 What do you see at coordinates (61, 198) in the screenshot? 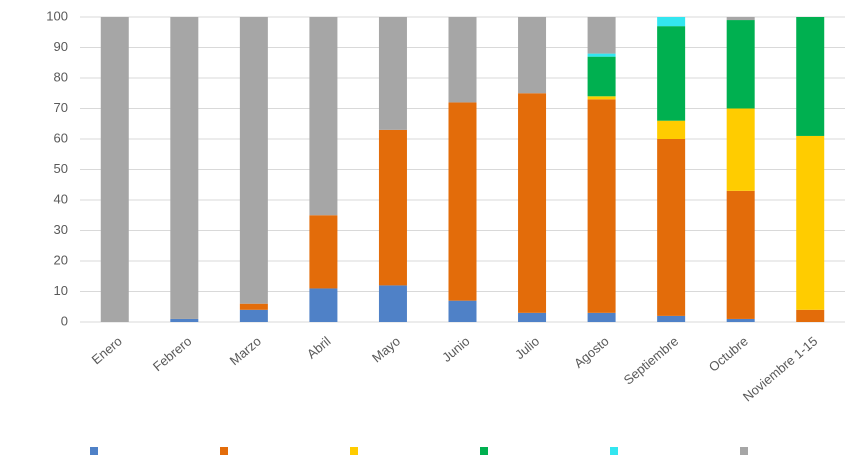
I see `y-tick-label: 40` at bounding box center [61, 198].